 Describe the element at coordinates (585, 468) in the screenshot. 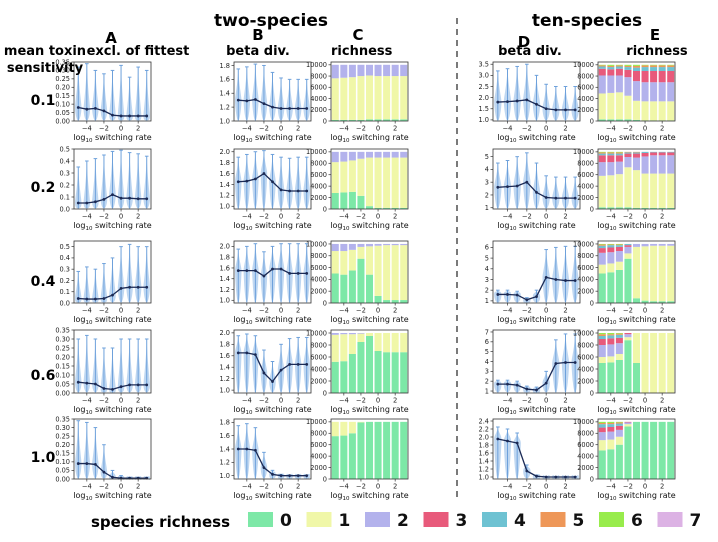

I see `ytick-label-e5-1: 2000` at that location.